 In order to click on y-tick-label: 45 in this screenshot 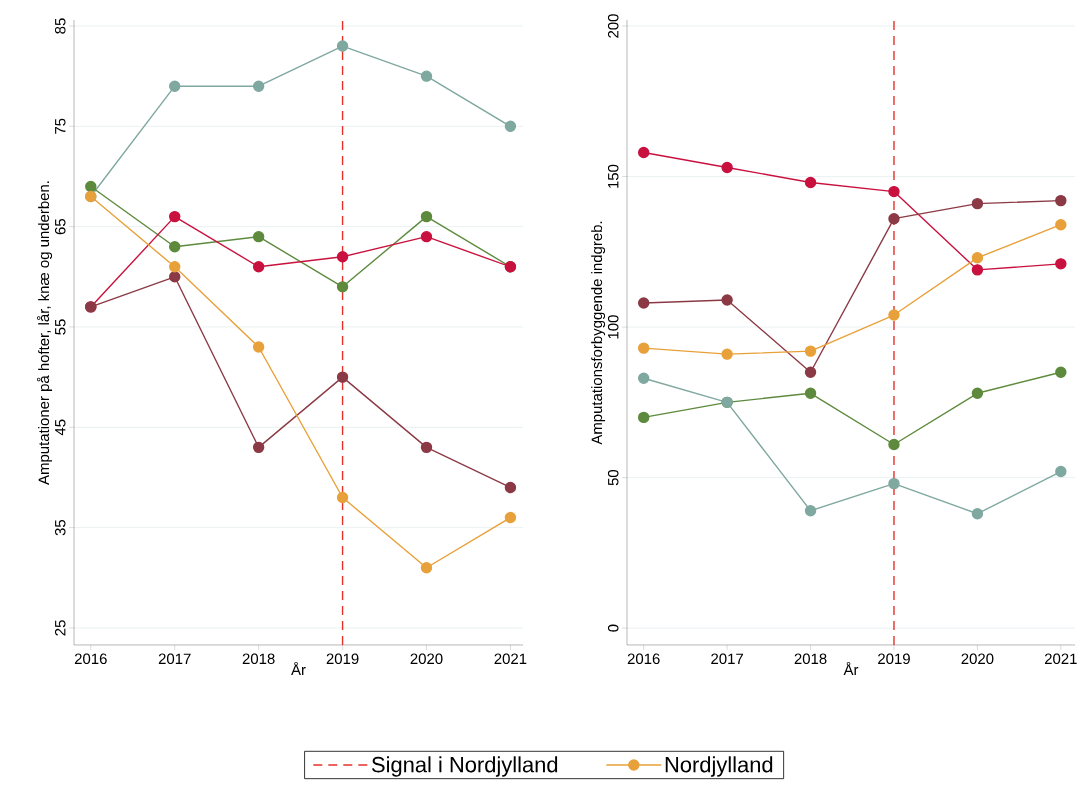, I will do `click(60, 427)`.